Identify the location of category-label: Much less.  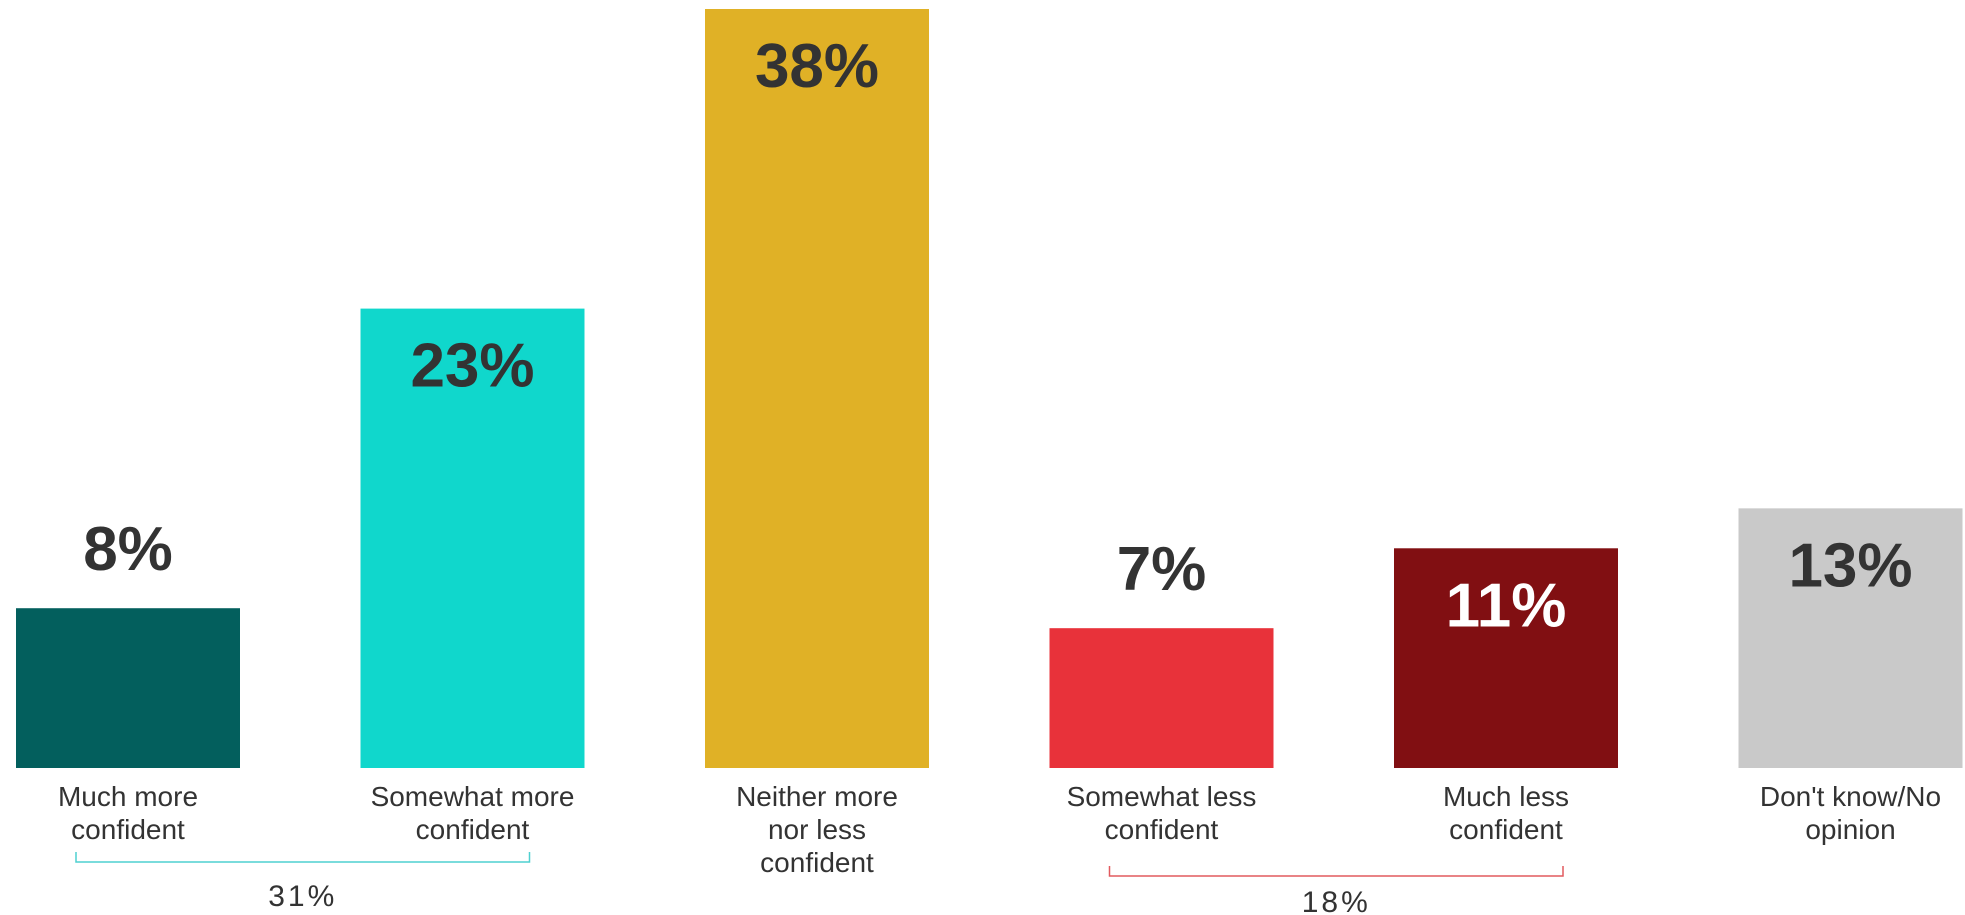
(1506, 796).